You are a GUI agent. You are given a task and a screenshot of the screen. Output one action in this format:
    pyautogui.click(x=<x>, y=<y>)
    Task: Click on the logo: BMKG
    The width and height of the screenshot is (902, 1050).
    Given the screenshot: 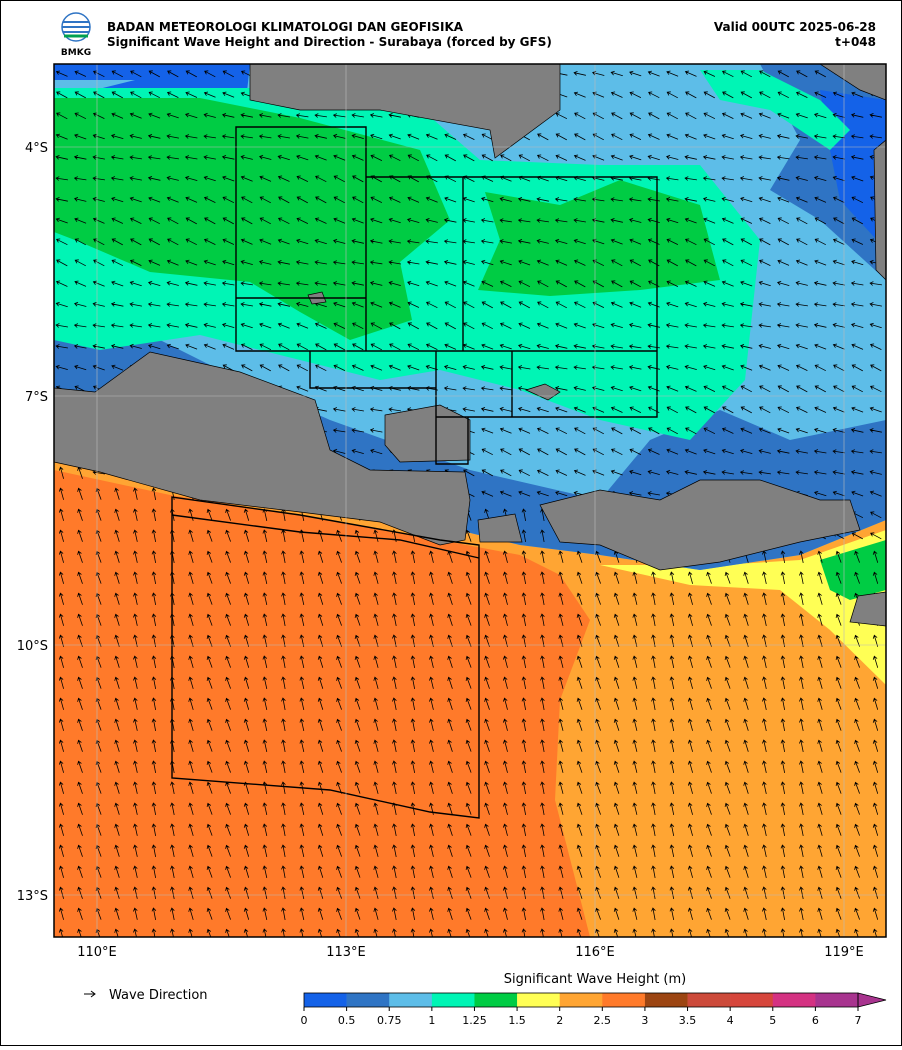 What is the action you would take?
    pyautogui.click(x=76, y=35)
    